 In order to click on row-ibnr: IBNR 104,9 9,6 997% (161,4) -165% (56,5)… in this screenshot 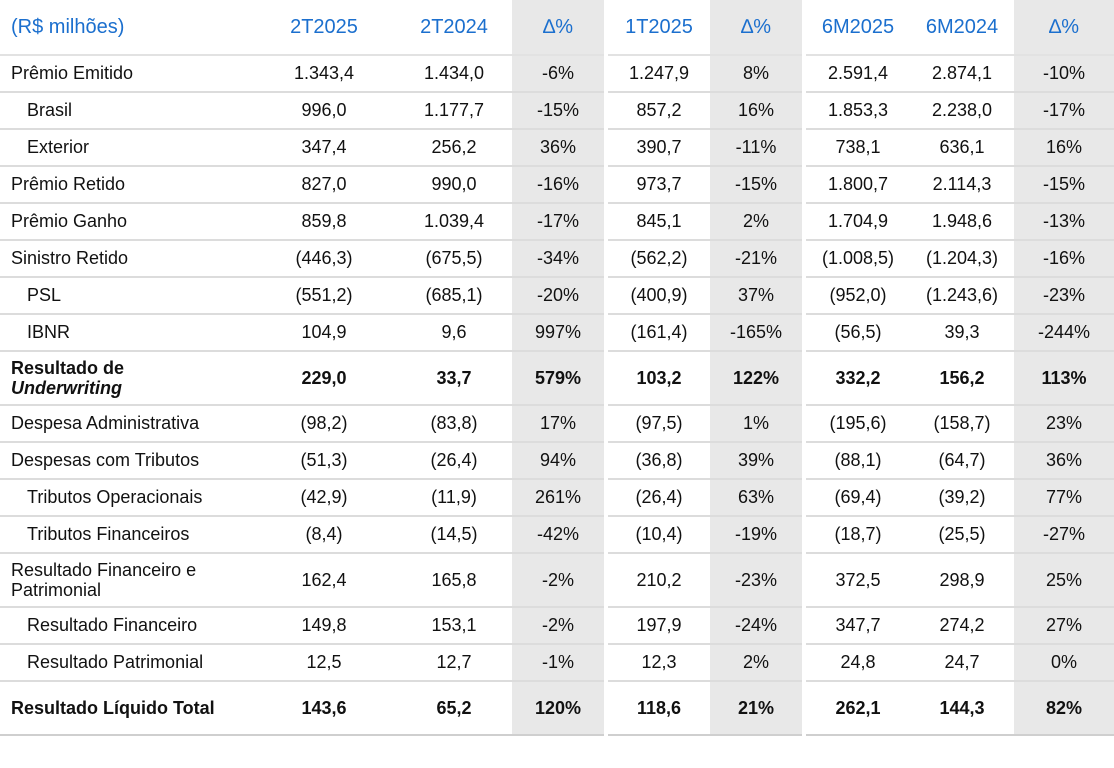, I will do `click(557, 333)`.